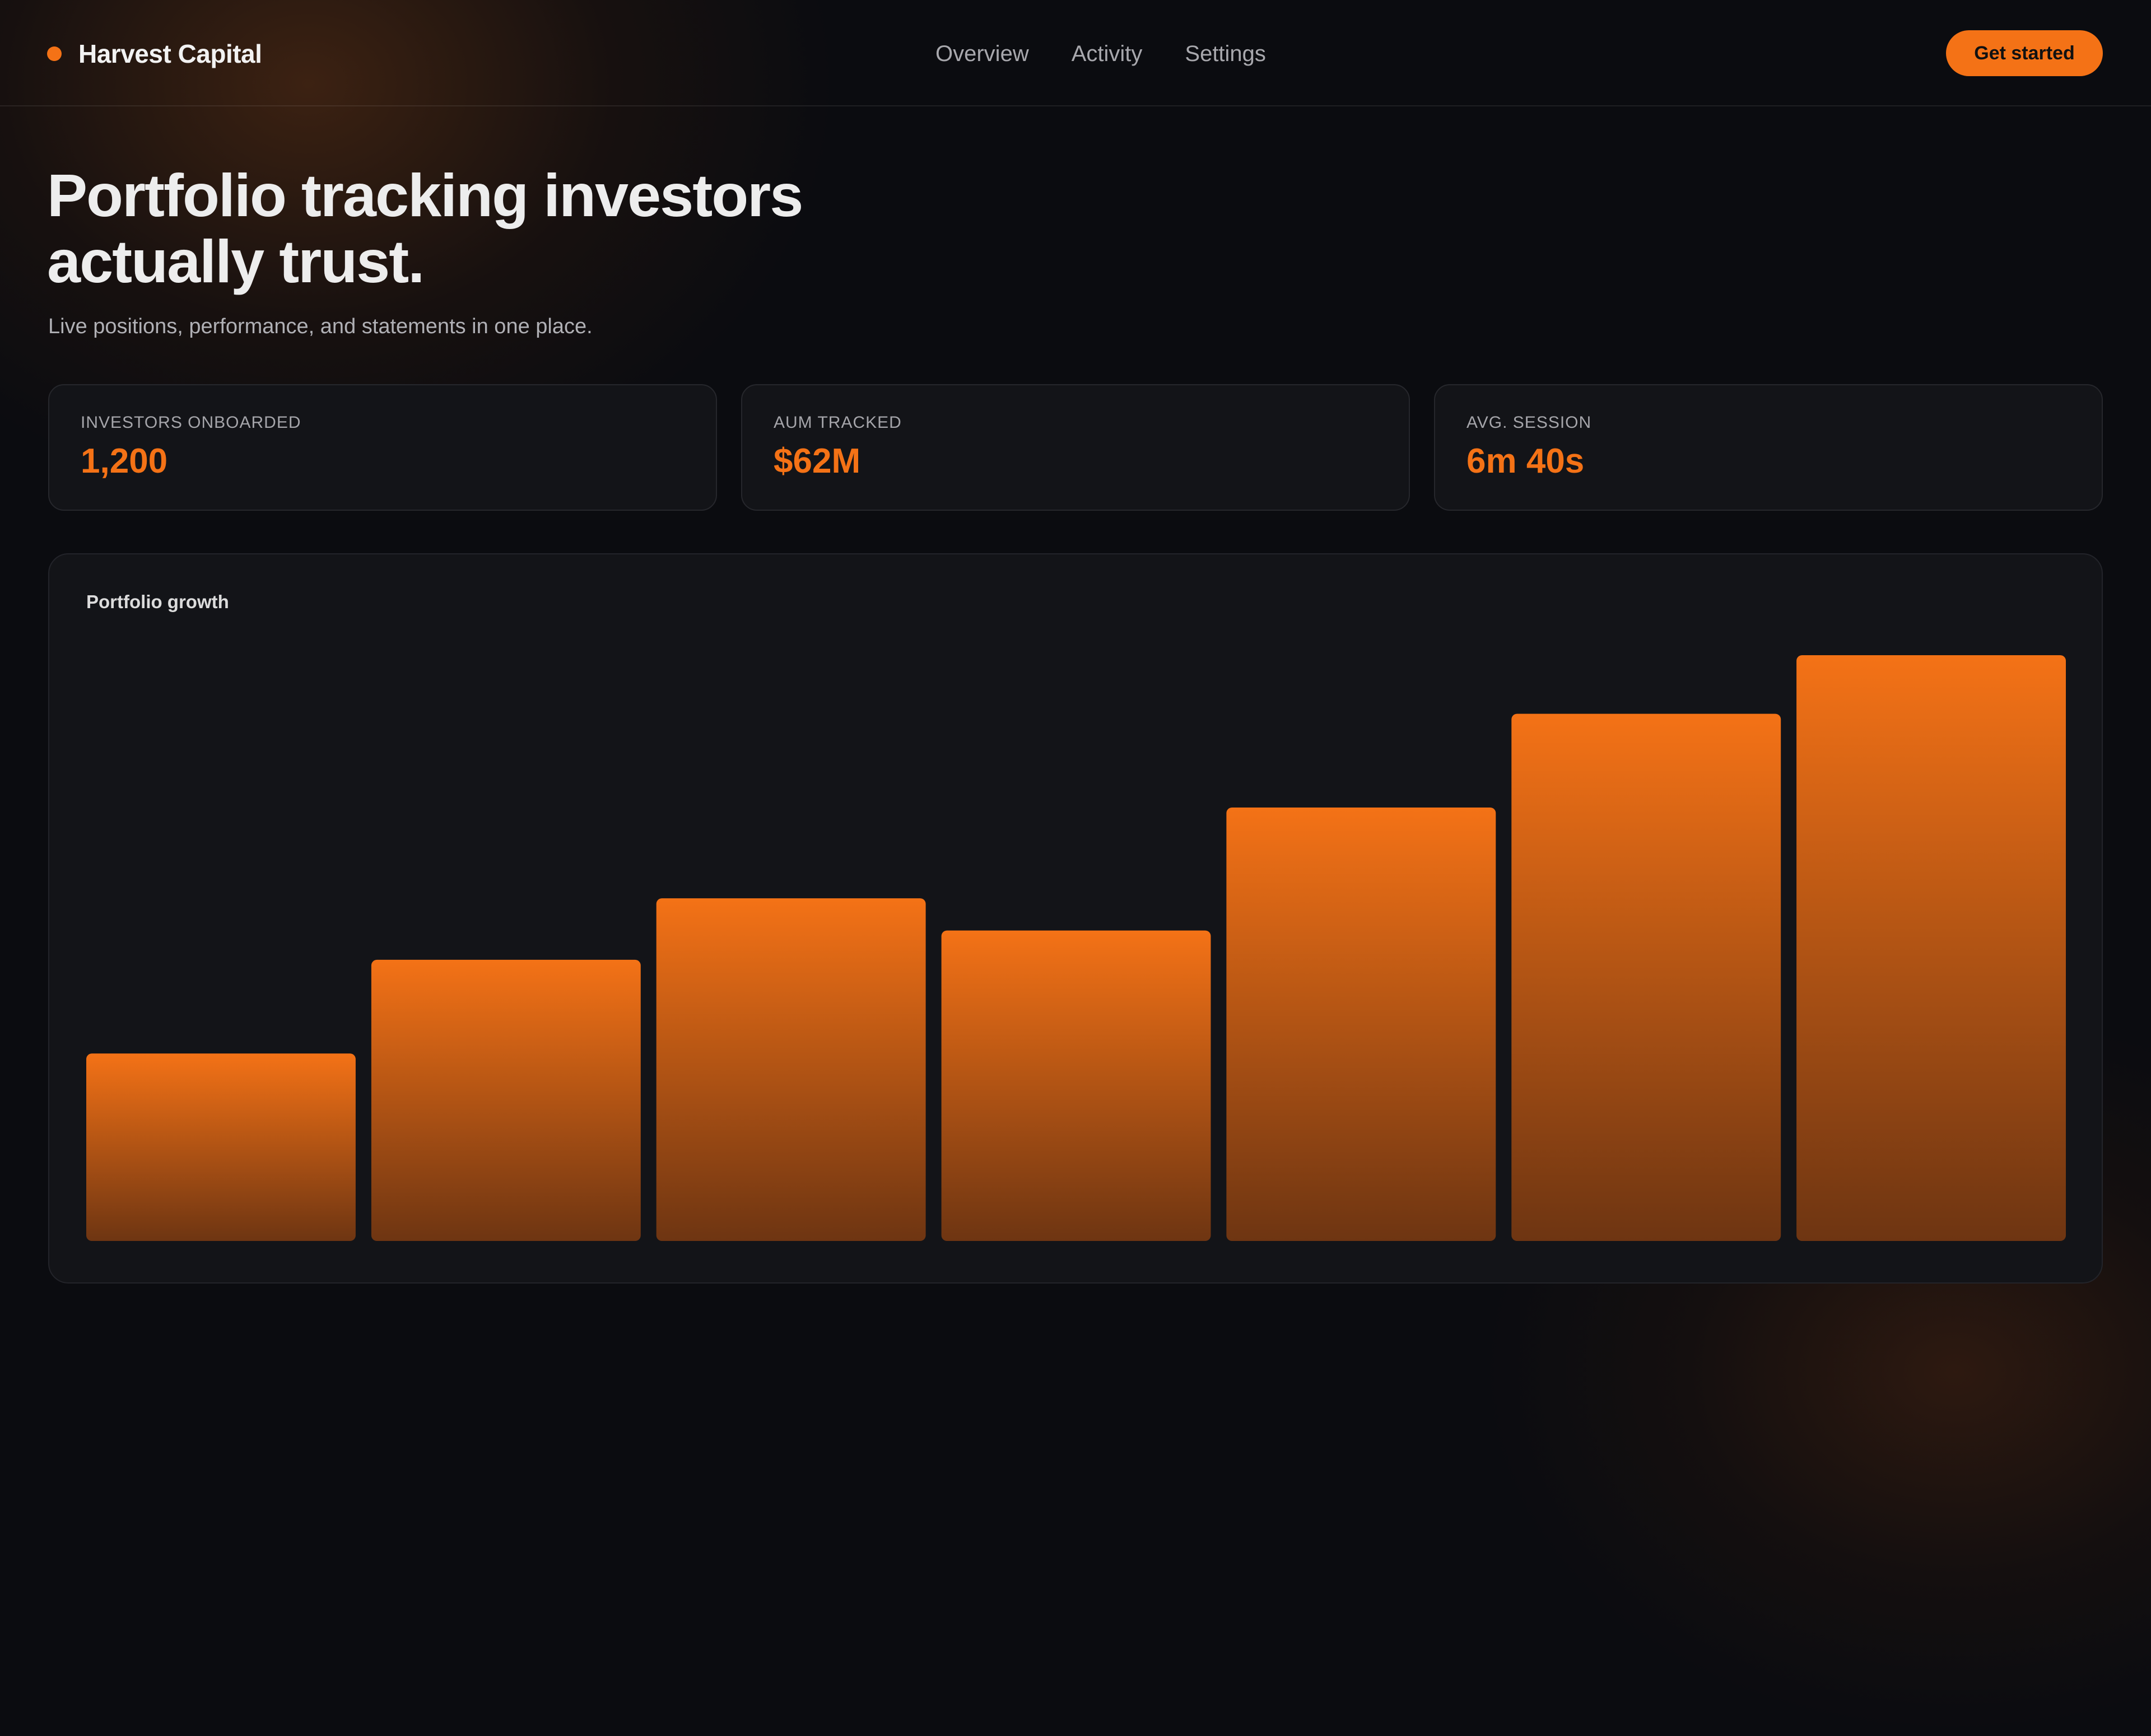  I want to click on brand-dot-icon, so click(55, 54).